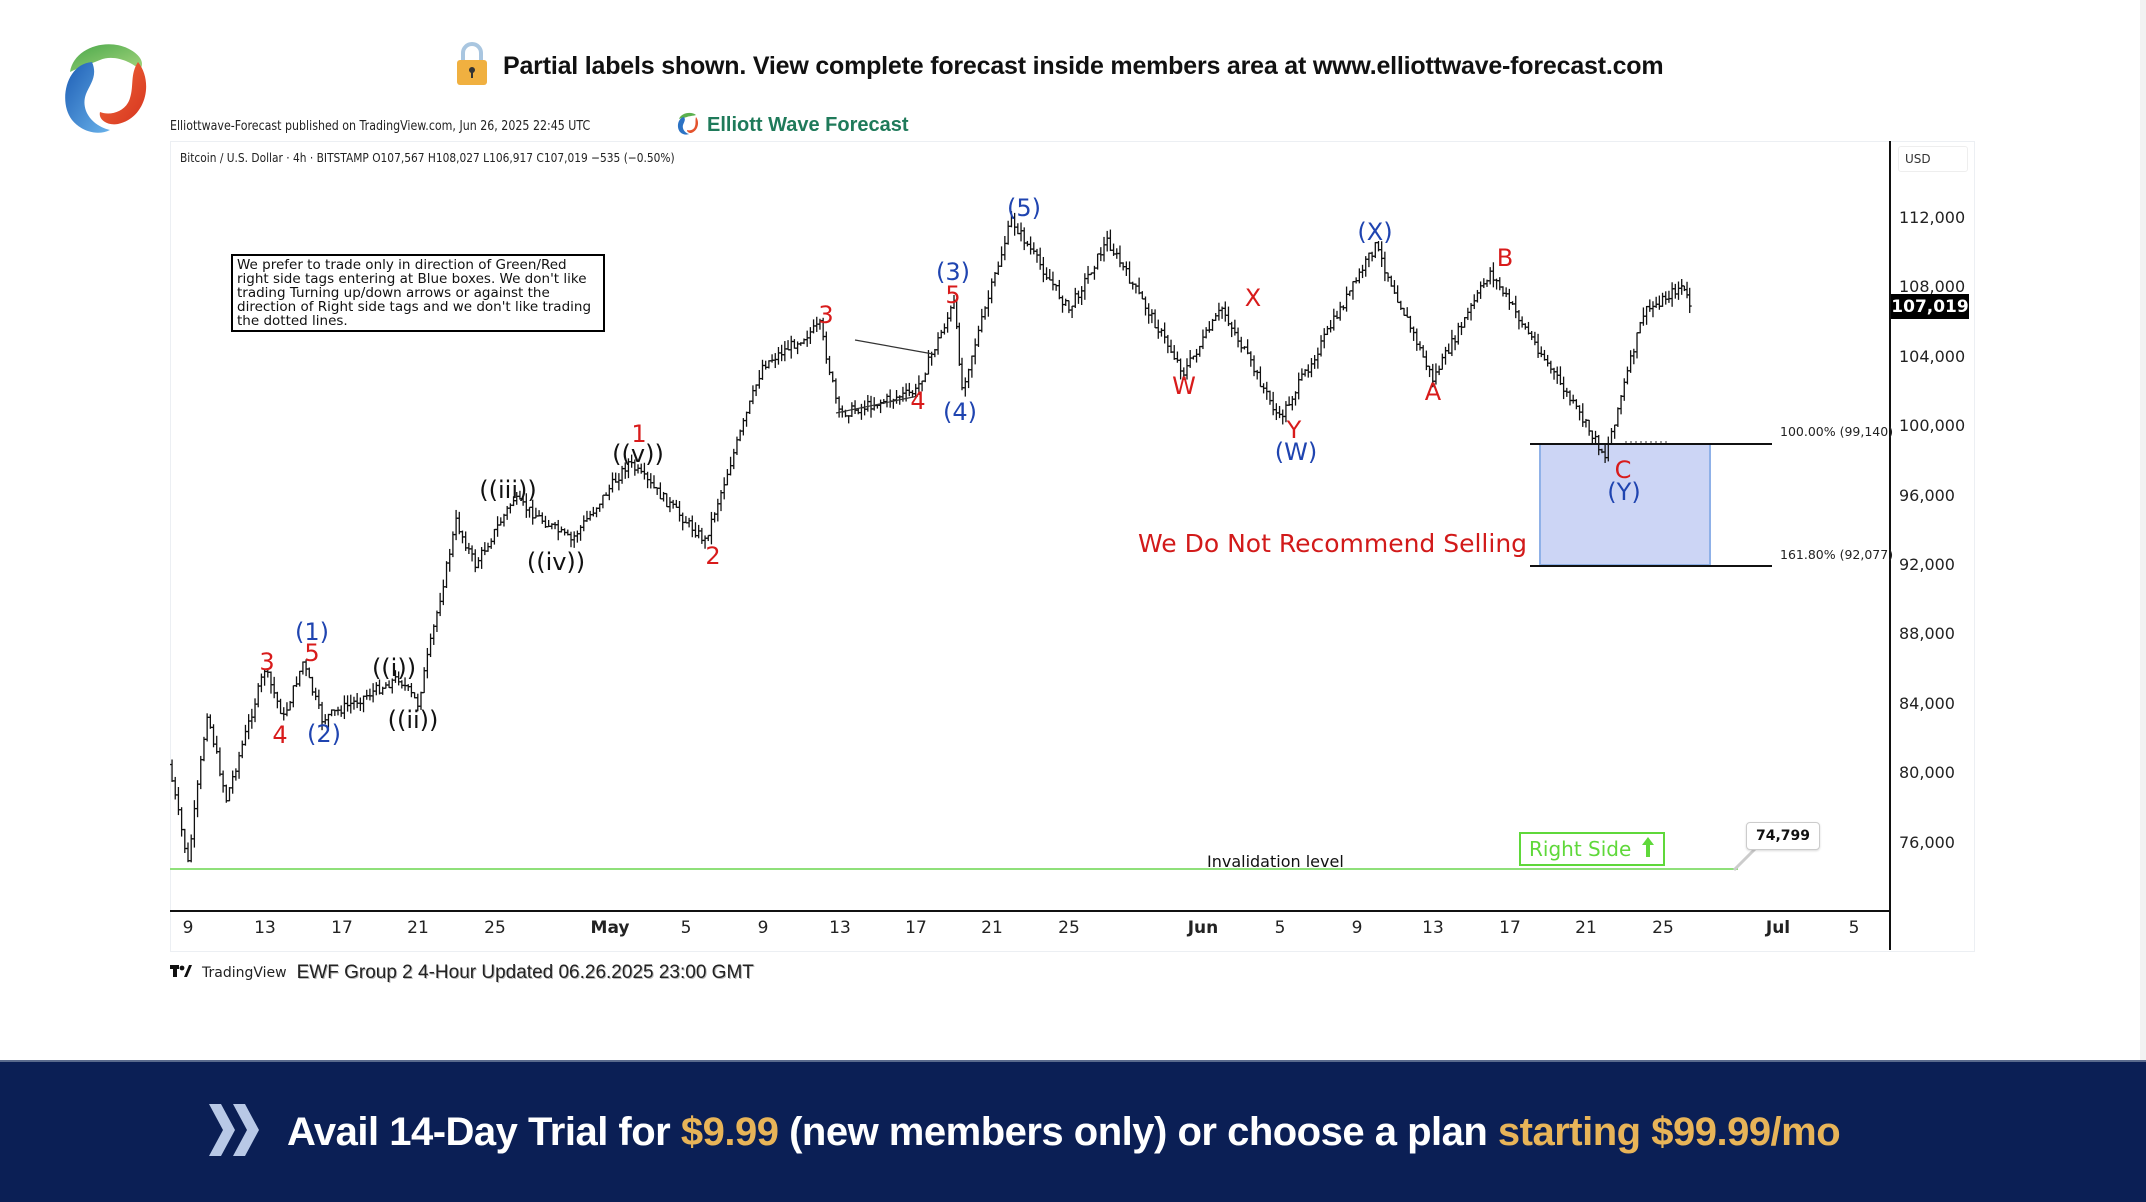 The height and width of the screenshot is (1202, 2146). I want to click on promo-banner, so click(1073, 1131).